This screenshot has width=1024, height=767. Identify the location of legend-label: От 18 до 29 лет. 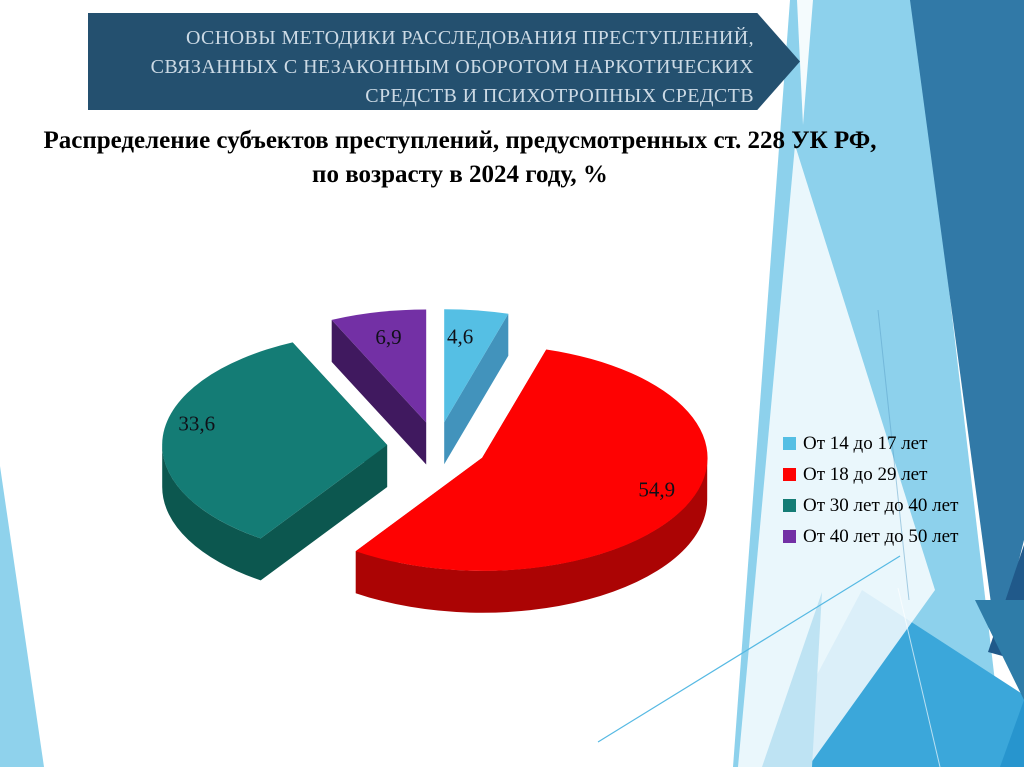
(865, 474).